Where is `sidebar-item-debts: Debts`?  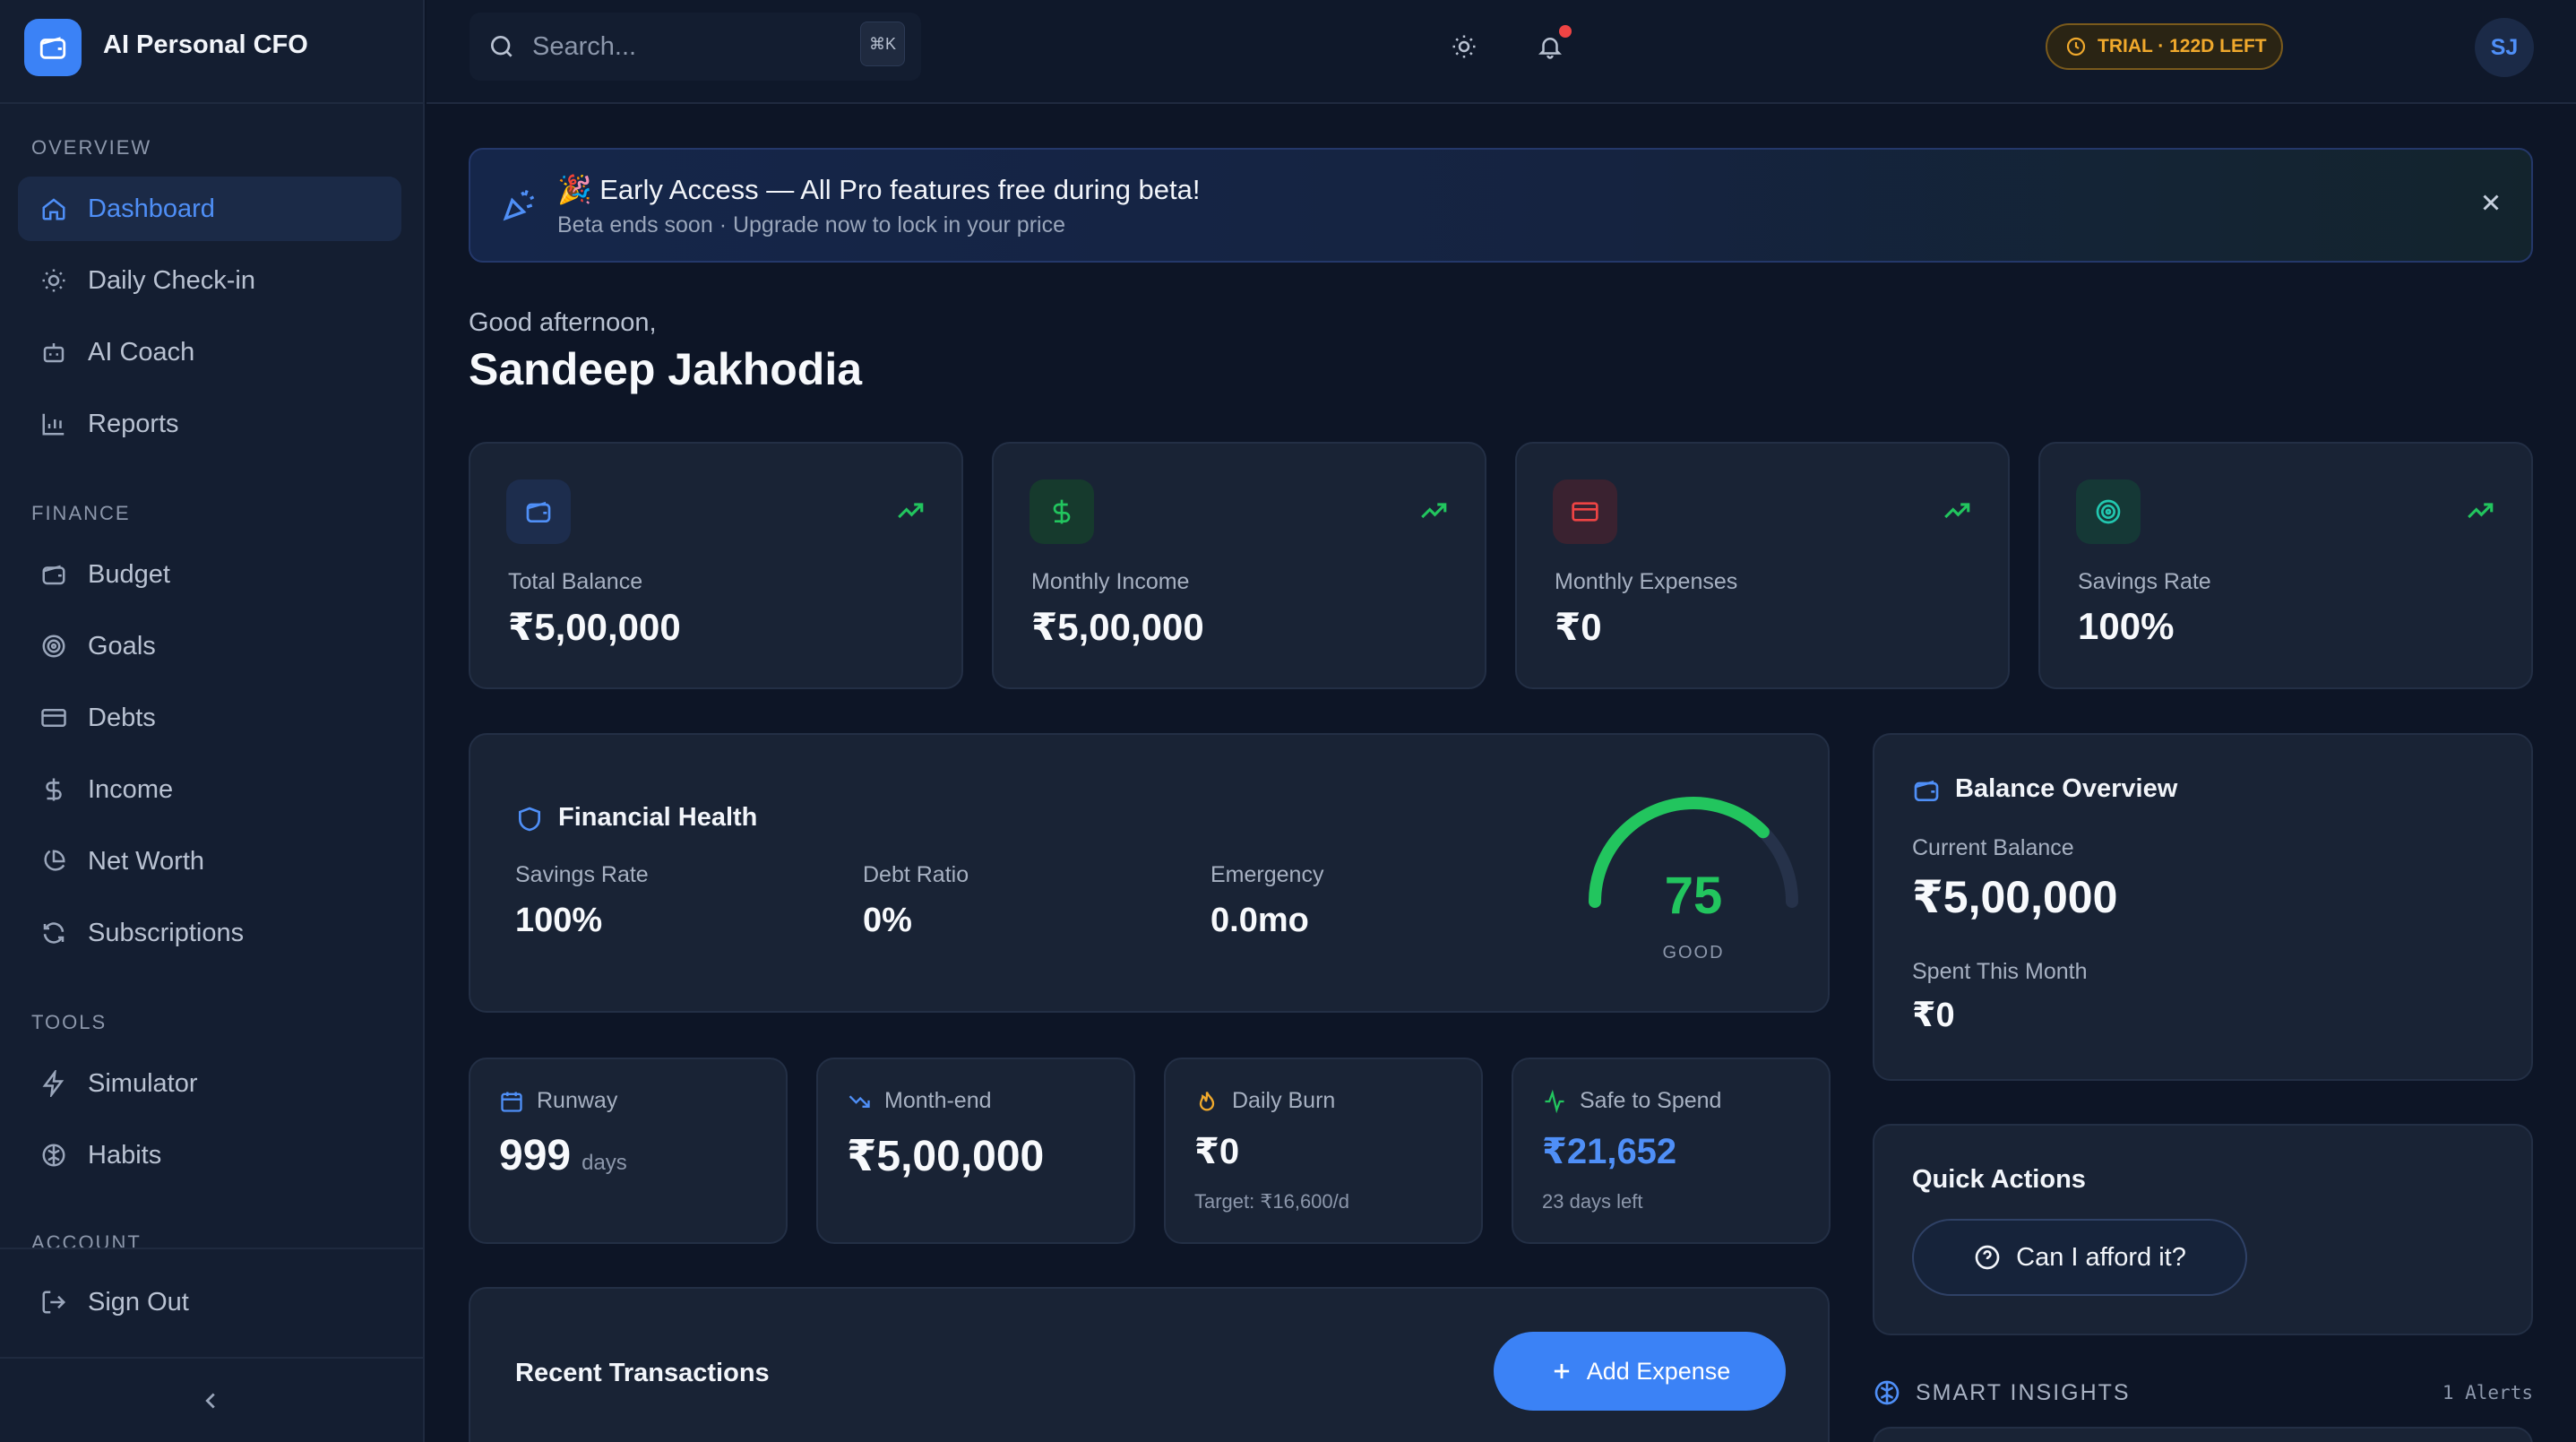 sidebar-item-debts: Debts is located at coordinates (210, 718).